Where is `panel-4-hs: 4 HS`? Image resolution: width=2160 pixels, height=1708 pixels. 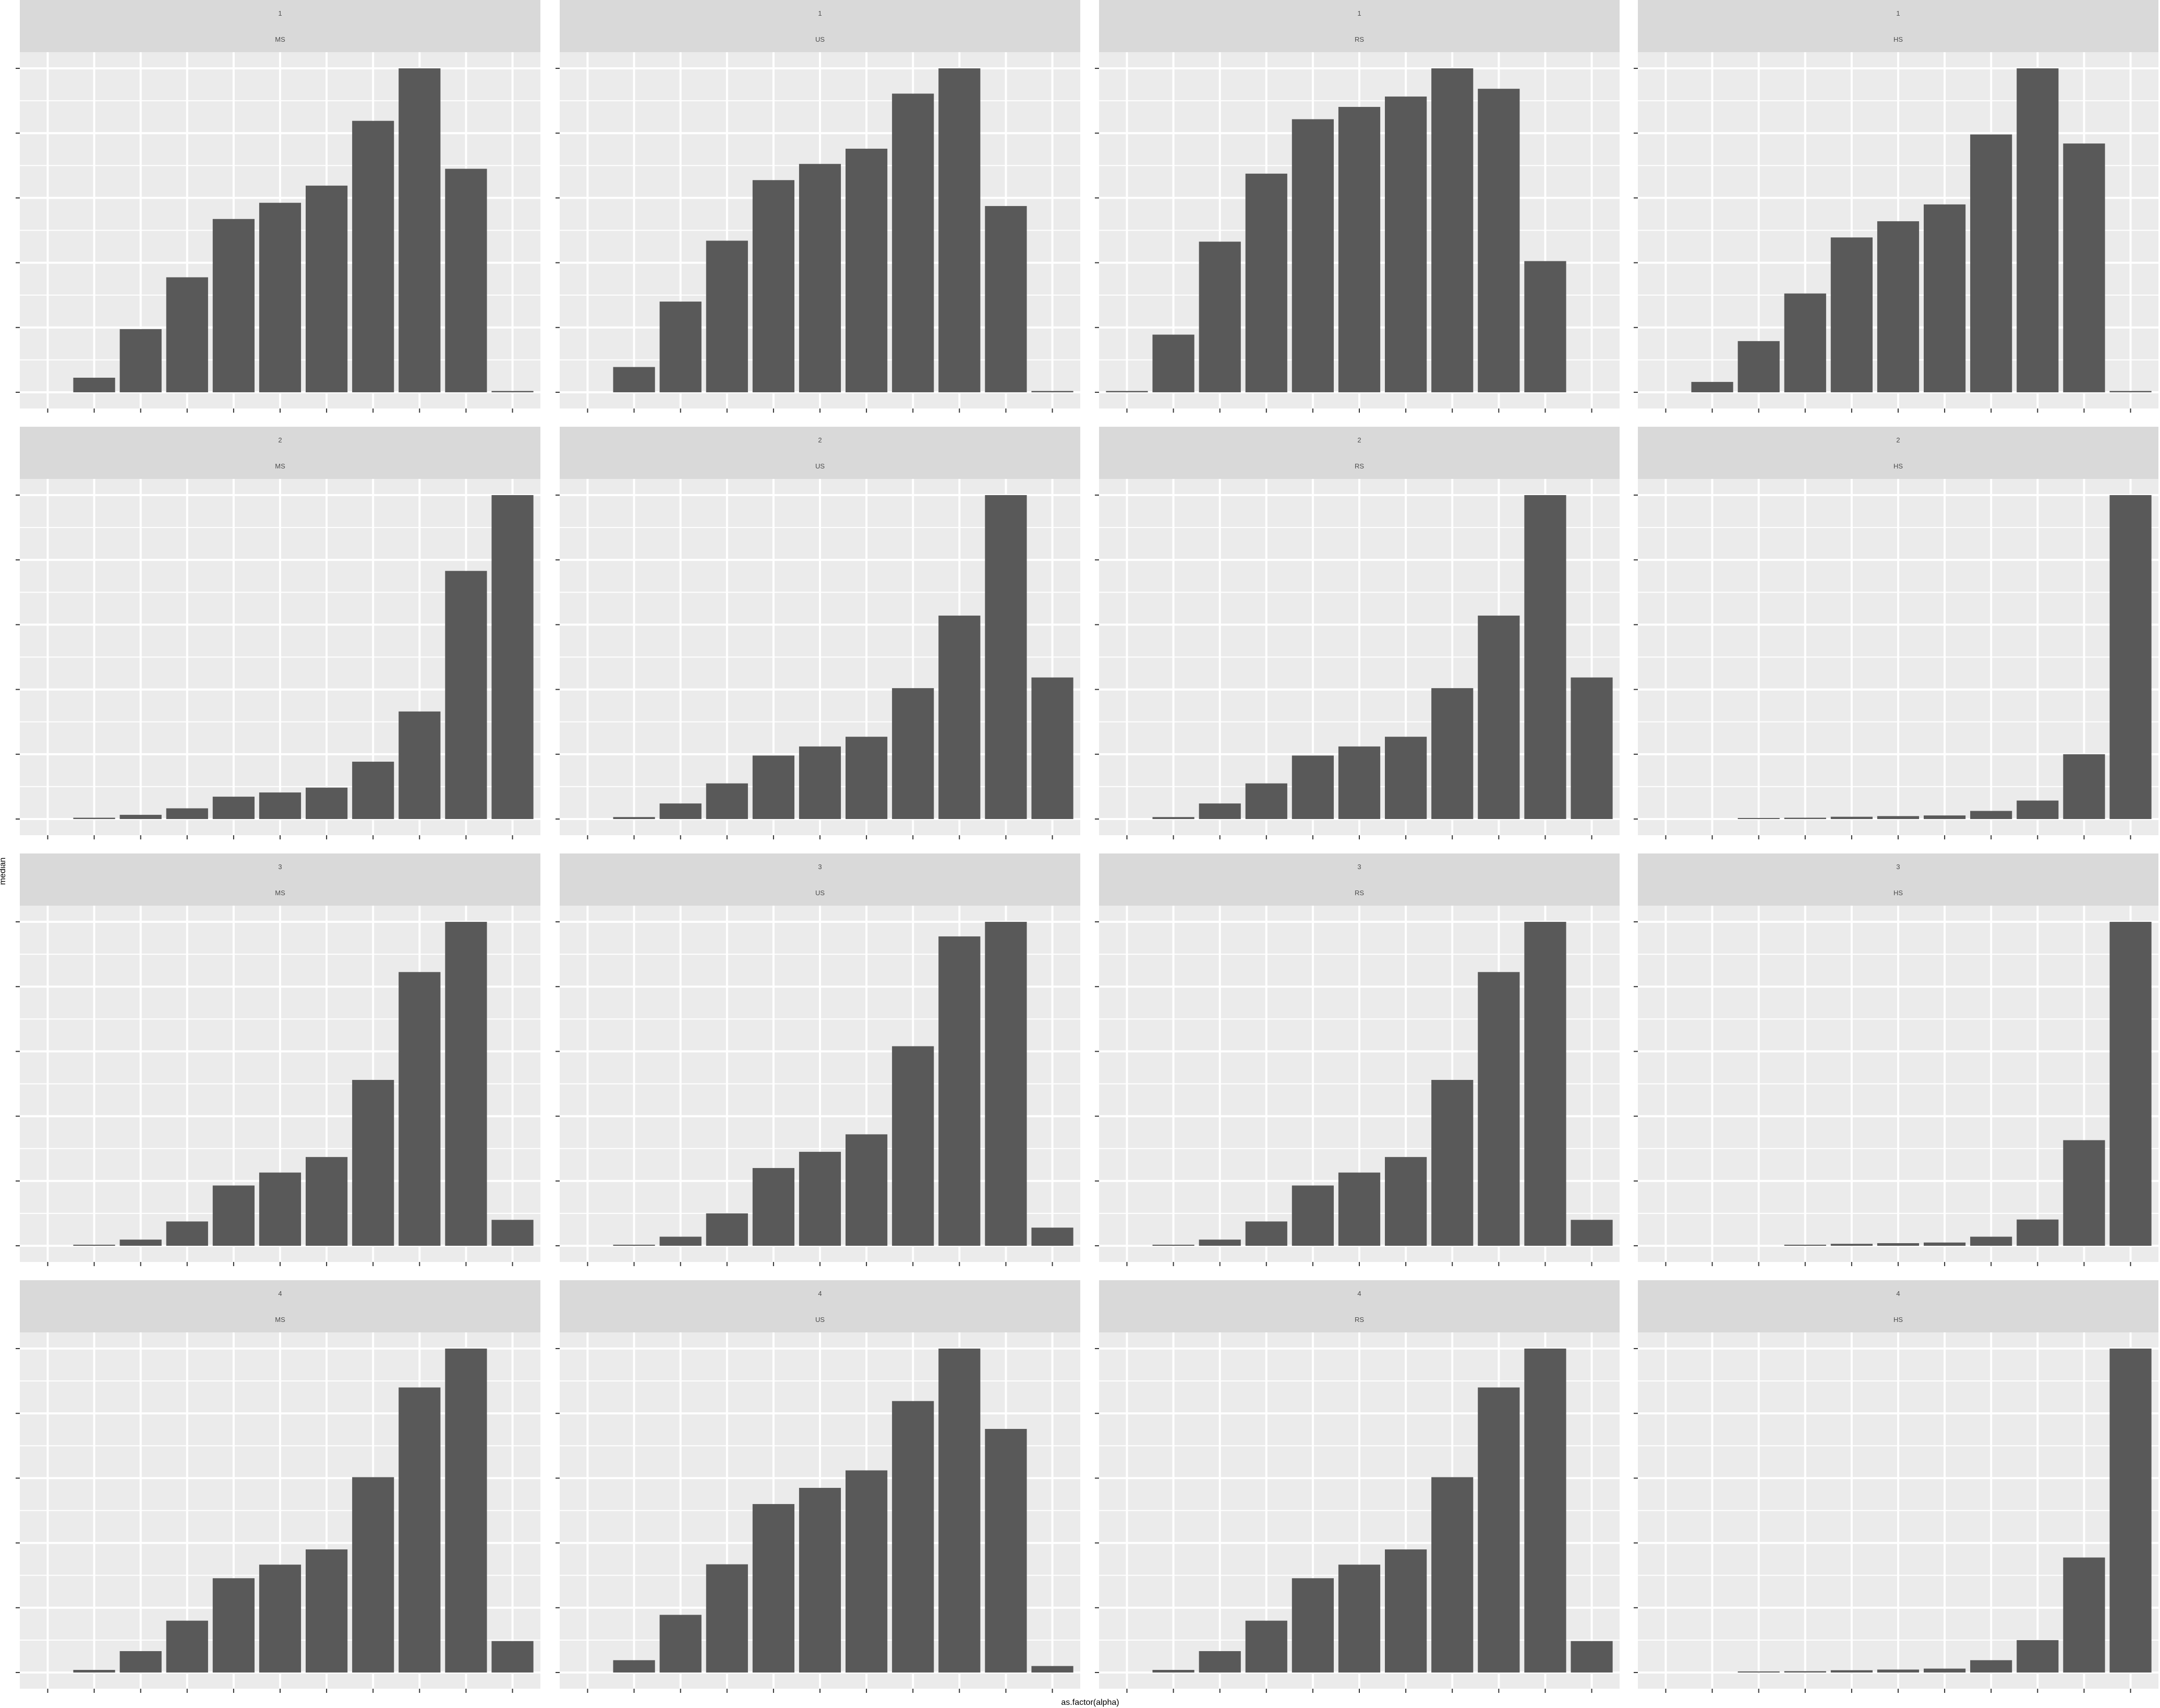 panel-4-hs: 4 HS is located at coordinates (1896, 1486).